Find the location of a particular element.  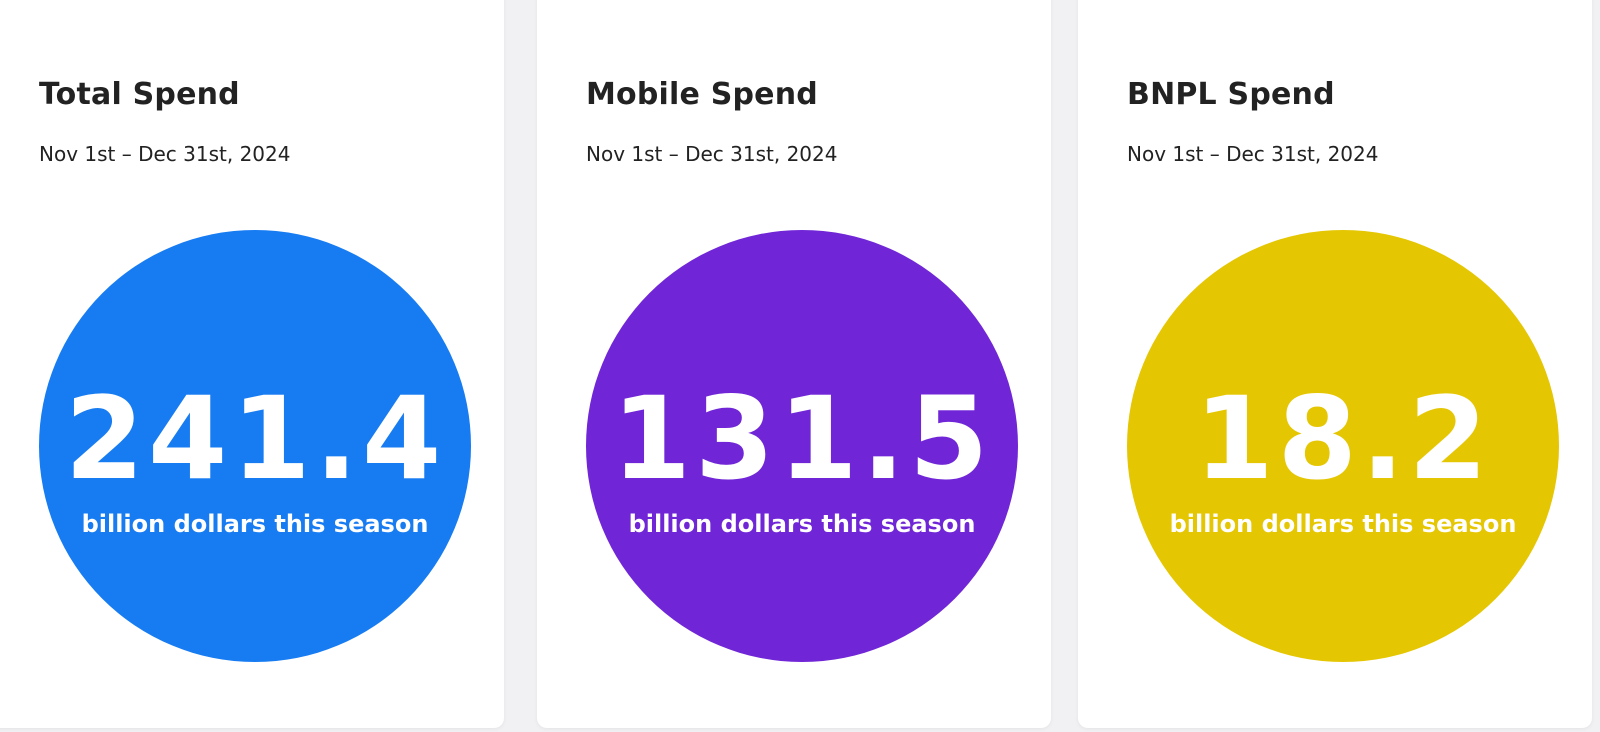

spend-value: 18.2 is located at coordinates (1343, 438).